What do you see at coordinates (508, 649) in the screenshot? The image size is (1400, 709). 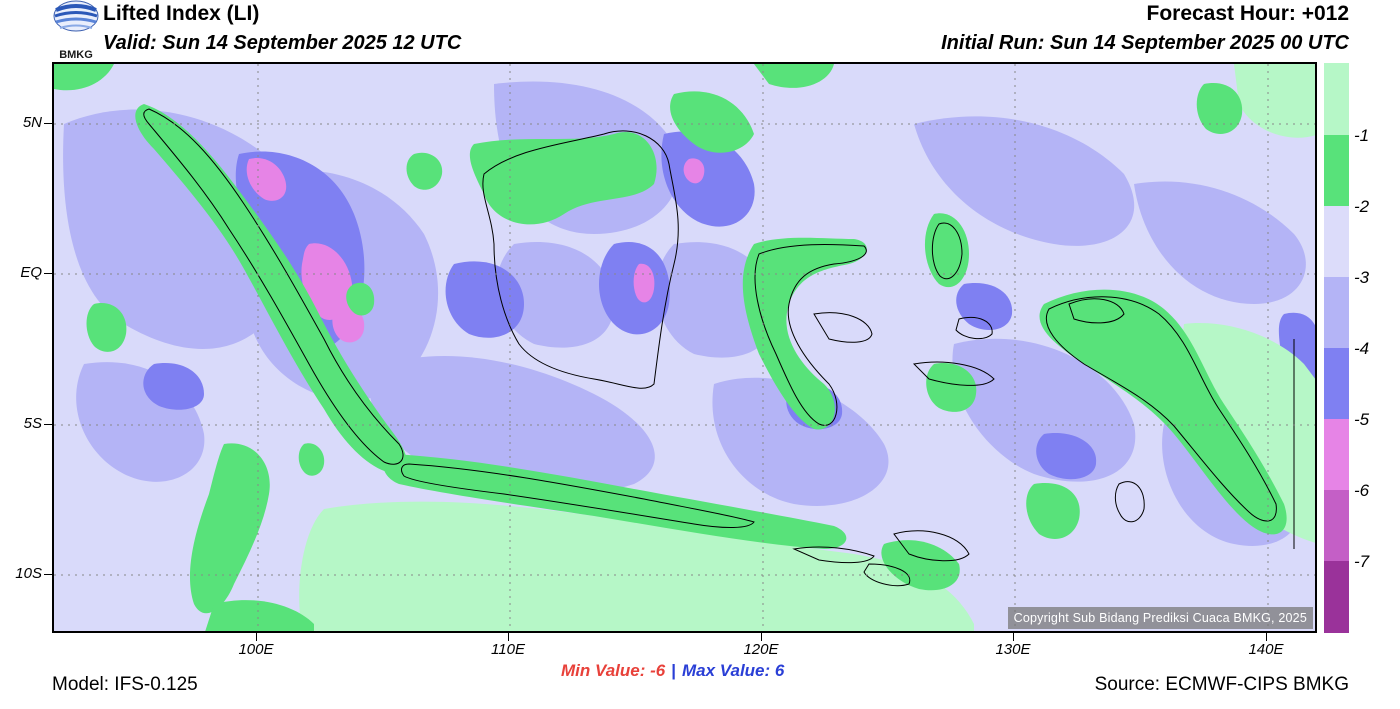 I see `lon-label-110e: 110E` at bounding box center [508, 649].